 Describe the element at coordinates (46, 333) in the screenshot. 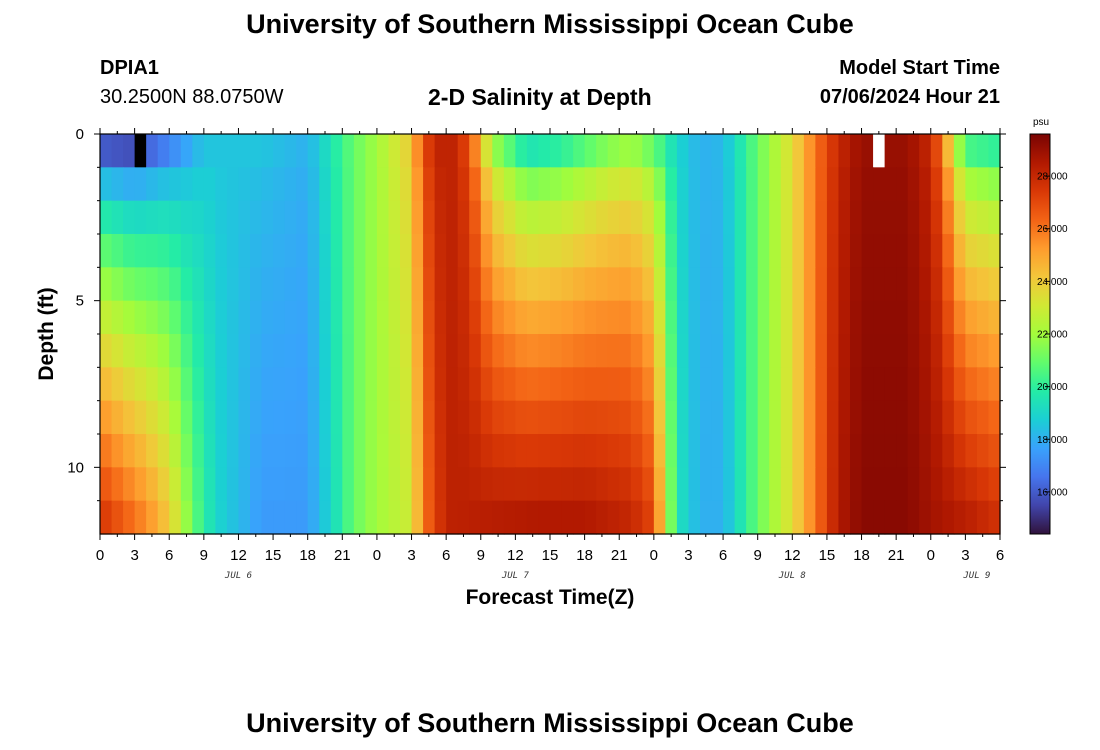

I see `y-axis-title: Depth (ft)` at that location.